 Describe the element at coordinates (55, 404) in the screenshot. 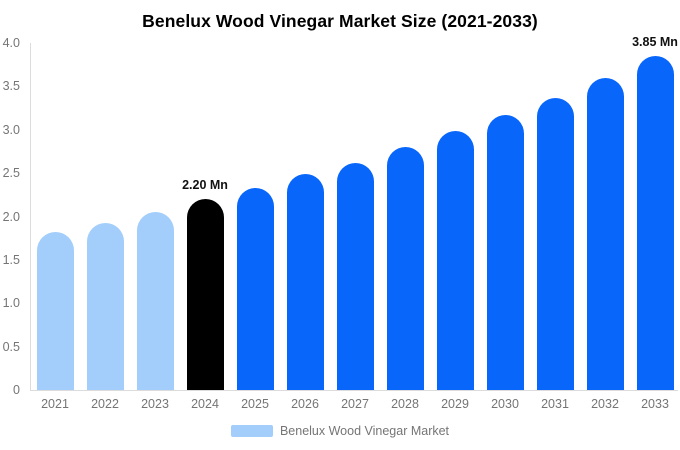

I see `x-tick-label-2021: 2021` at that location.